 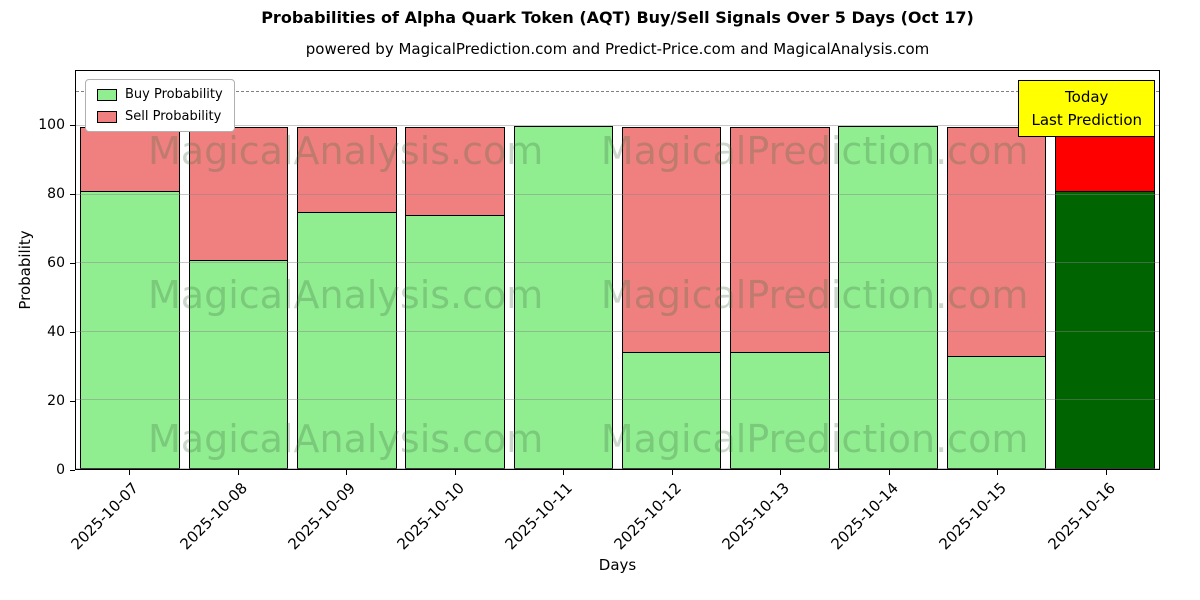 What do you see at coordinates (1087, 97) in the screenshot?
I see `annotation-line-1: Today` at bounding box center [1087, 97].